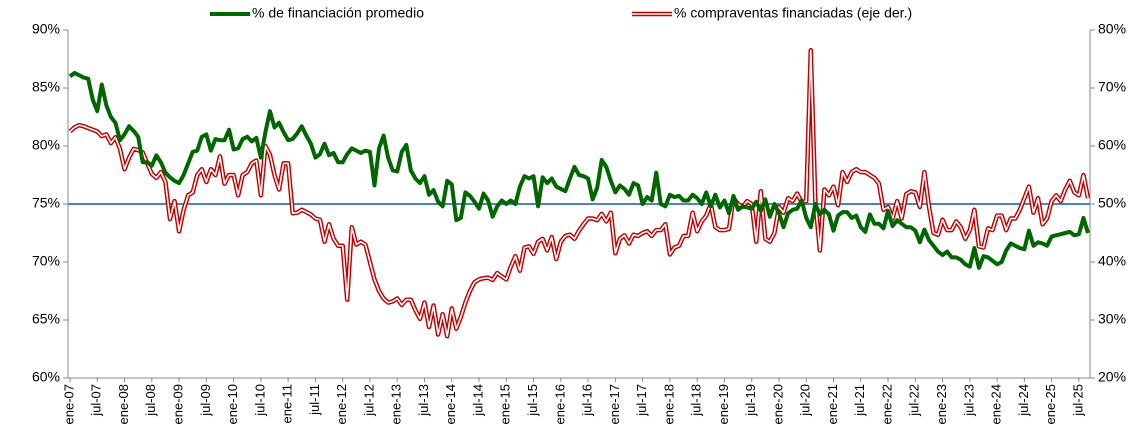 This screenshot has width=1145, height=448. What do you see at coordinates (941, 404) in the screenshot?
I see `x-tick-label: ene-23` at bounding box center [941, 404].